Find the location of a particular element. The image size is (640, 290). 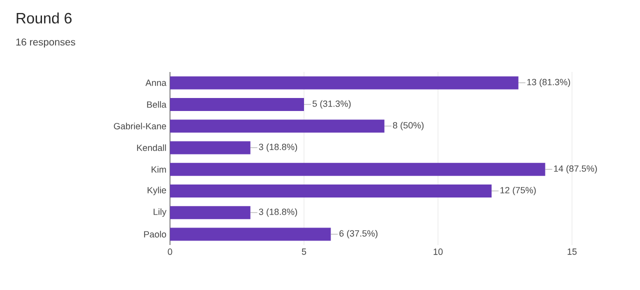

y-tick-label: Paolo is located at coordinates (155, 234).